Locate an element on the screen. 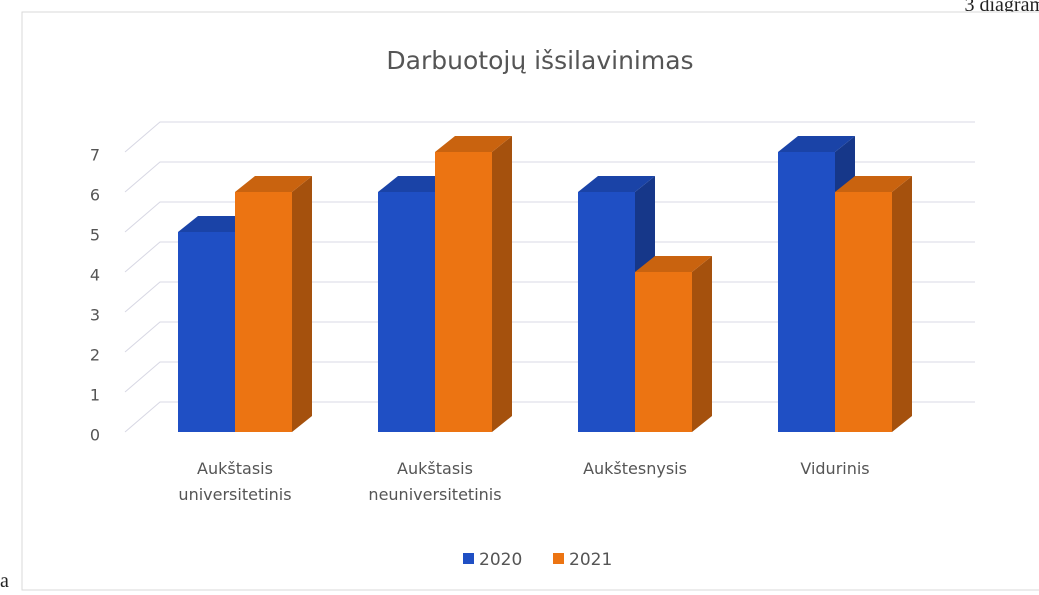  x-tick-label: Vidurinis is located at coordinates (835, 468).